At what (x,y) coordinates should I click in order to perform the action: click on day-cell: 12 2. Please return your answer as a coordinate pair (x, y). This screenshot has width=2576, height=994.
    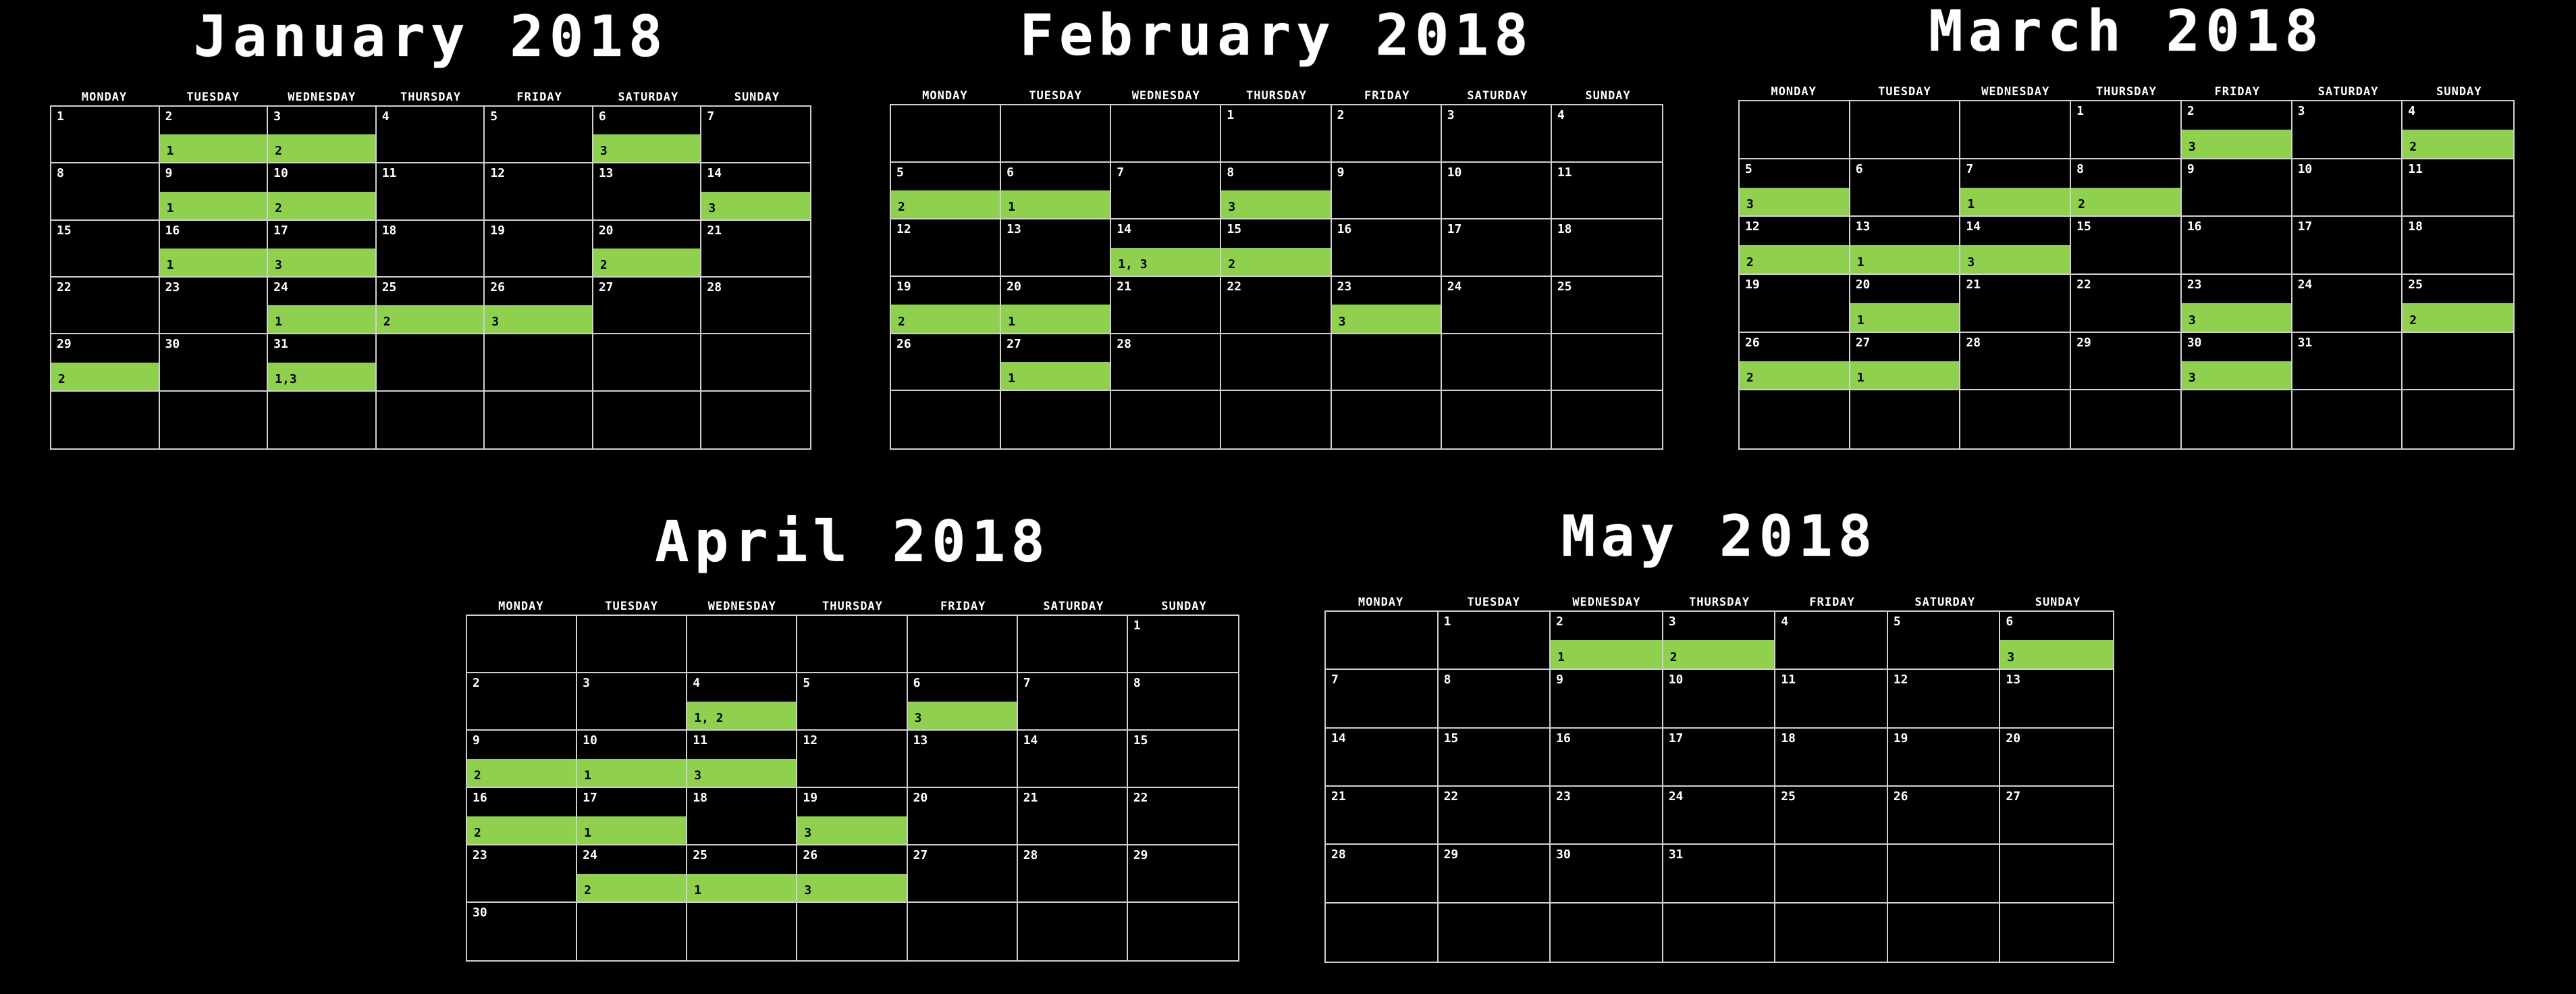
    Looking at the image, I should click on (1795, 246).